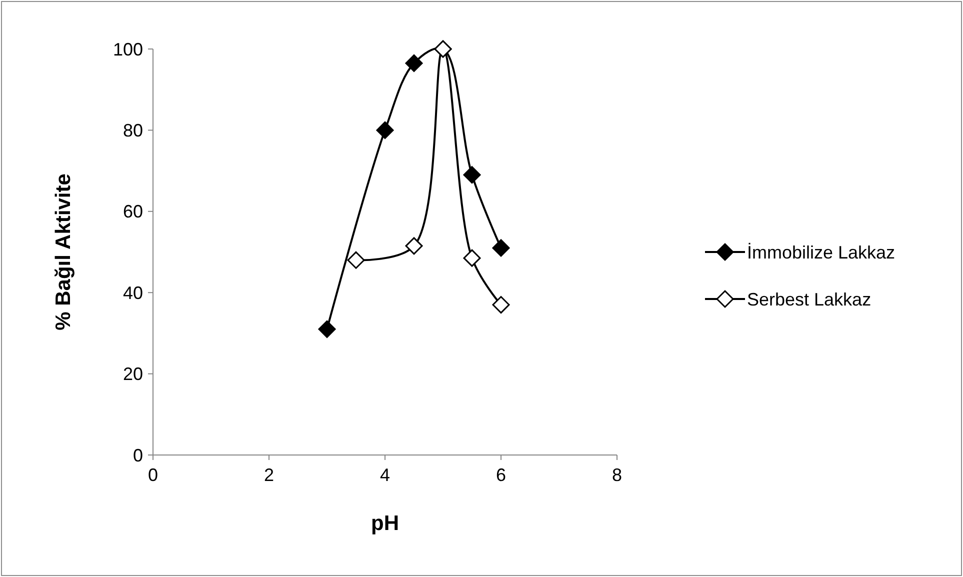 The width and height of the screenshot is (963, 577). What do you see at coordinates (127, 49) in the screenshot?
I see `y-tick-label: 100` at bounding box center [127, 49].